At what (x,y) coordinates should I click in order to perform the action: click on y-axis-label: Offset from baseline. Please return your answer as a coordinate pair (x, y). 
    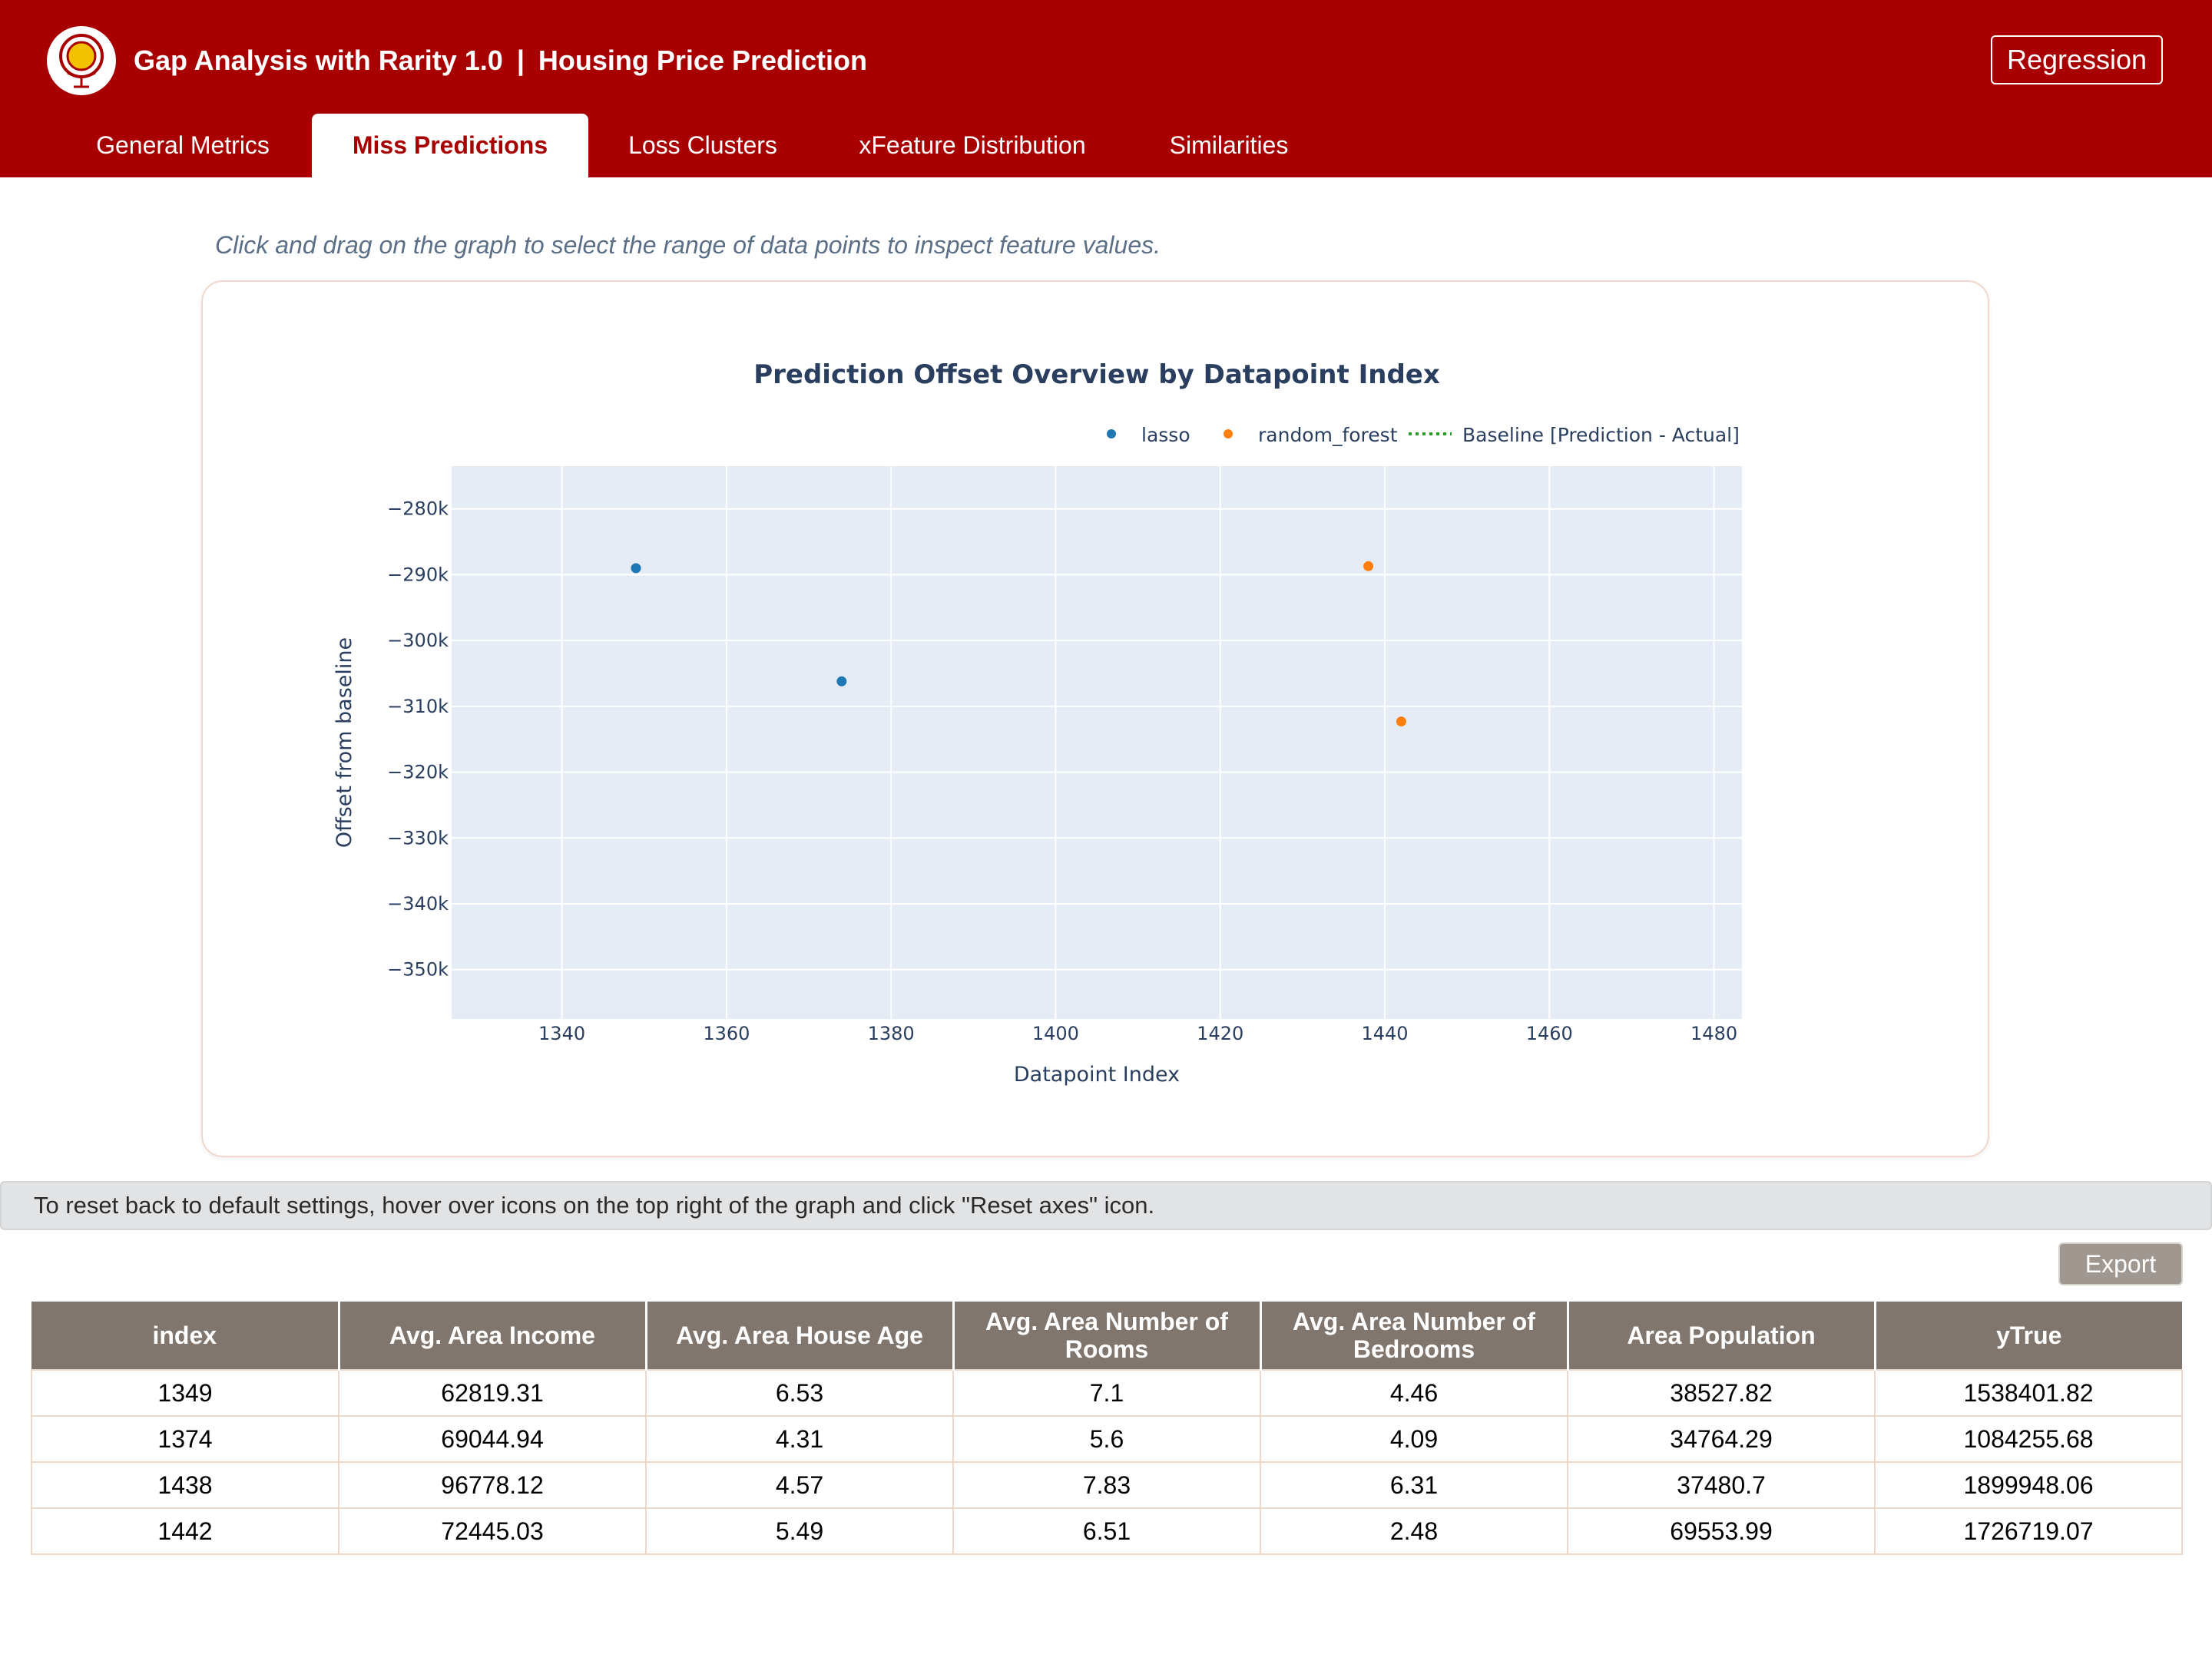
    Looking at the image, I should click on (344, 743).